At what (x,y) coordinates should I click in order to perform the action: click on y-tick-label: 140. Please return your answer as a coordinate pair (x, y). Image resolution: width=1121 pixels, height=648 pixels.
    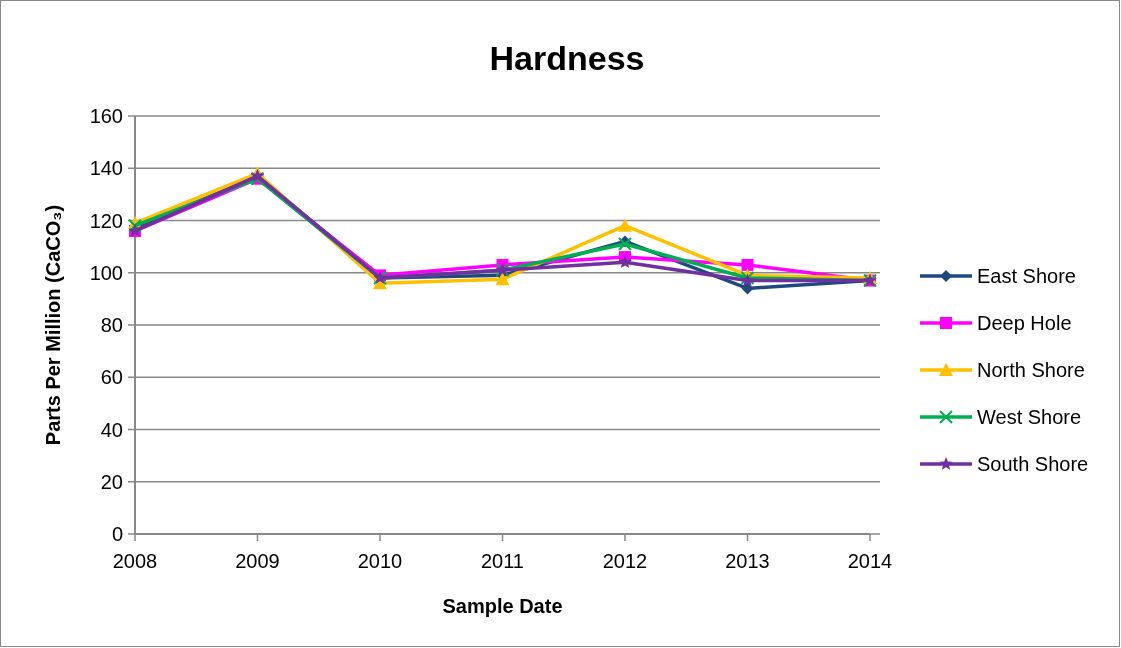
    Looking at the image, I should click on (106, 168).